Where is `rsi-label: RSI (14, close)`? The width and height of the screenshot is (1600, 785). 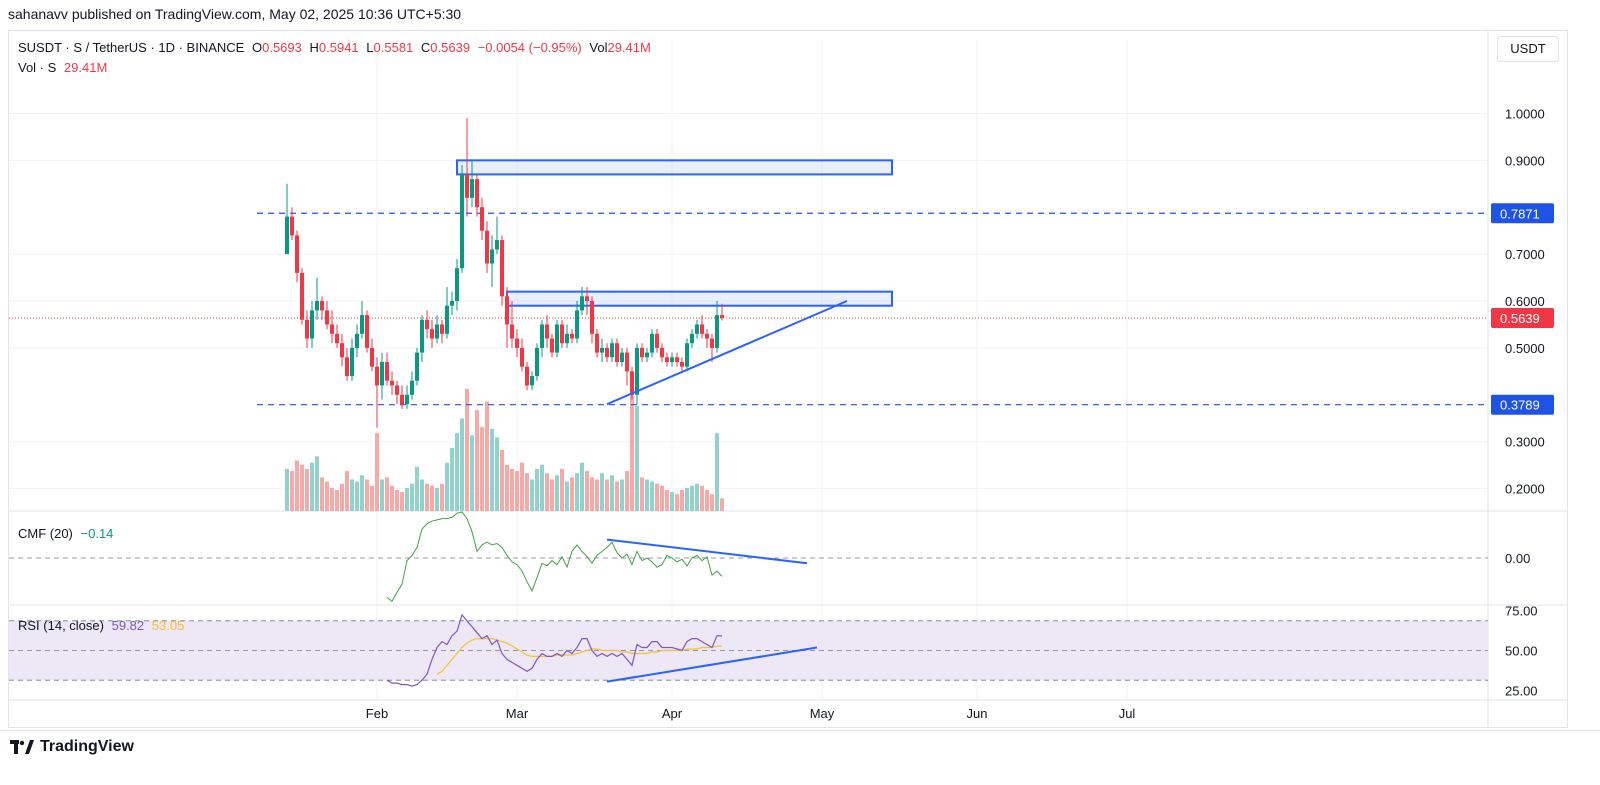
rsi-label: RSI (14, close) is located at coordinates (61, 625).